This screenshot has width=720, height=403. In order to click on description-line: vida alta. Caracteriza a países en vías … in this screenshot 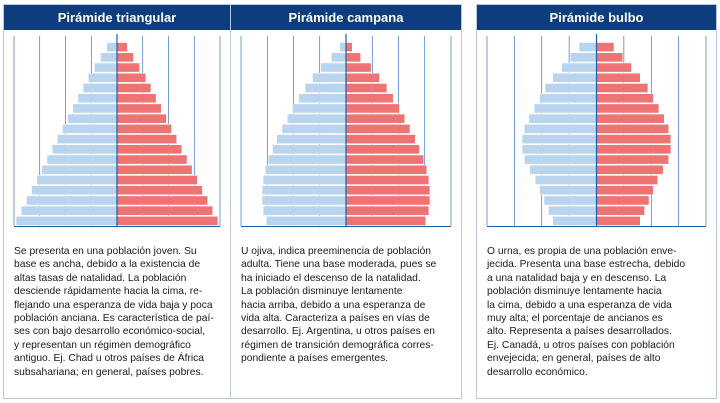, I will do `click(335, 319)`.